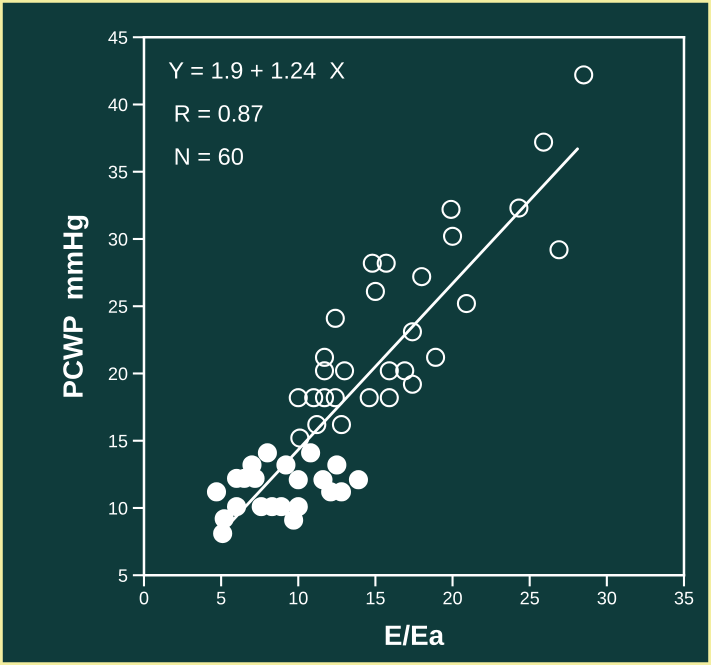  Describe the element at coordinates (221, 598) in the screenshot. I see `x-tick-label: 5` at that location.